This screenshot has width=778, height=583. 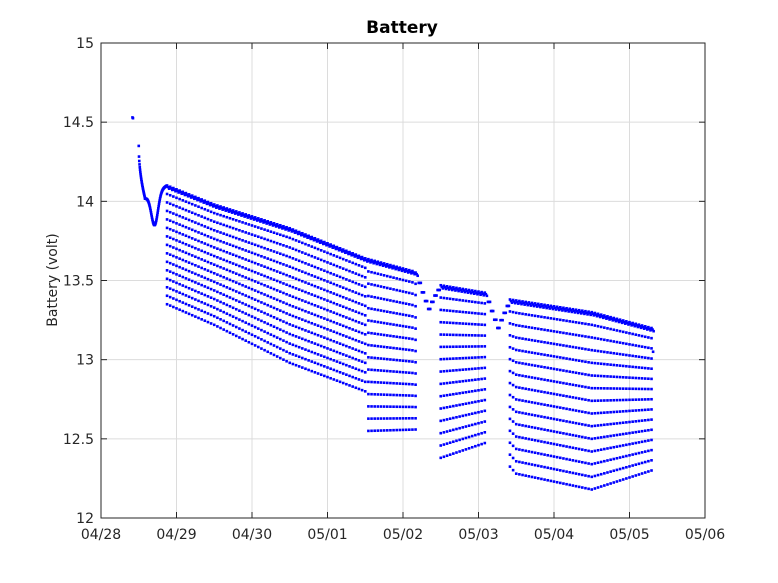 I want to click on x-tick-label: 04/30, so click(x=252, y=535).